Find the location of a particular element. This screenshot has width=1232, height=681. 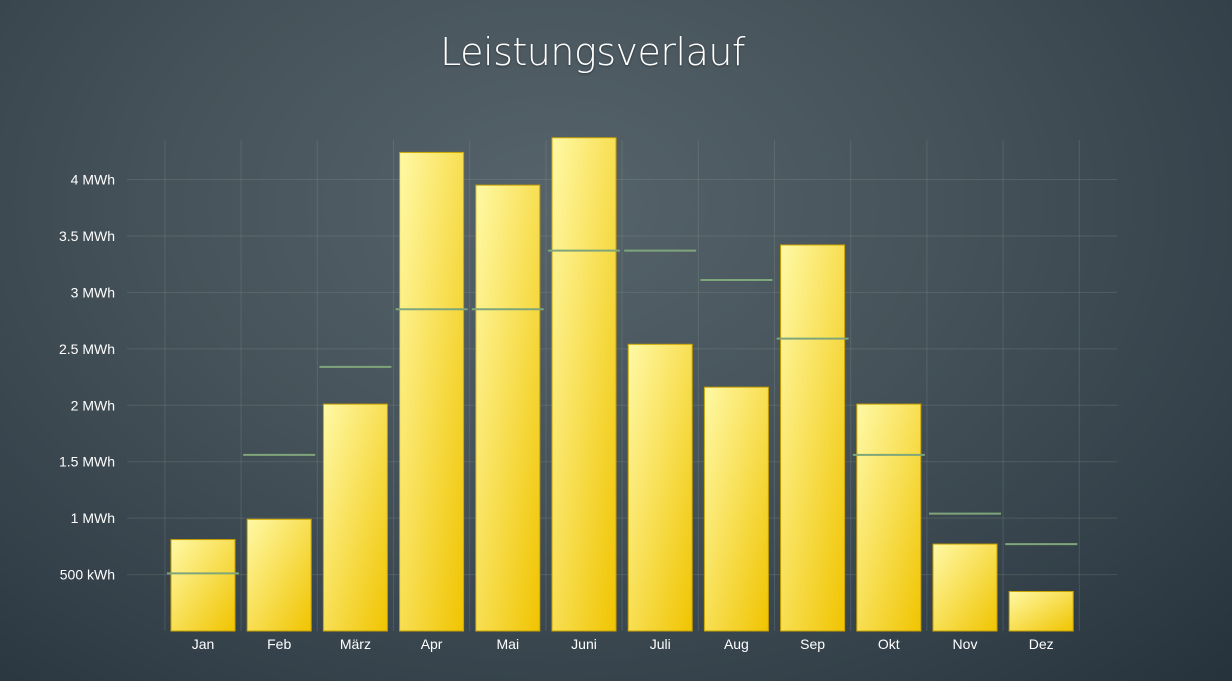

x-category-label: Apr is located at coordinates (432, 644).